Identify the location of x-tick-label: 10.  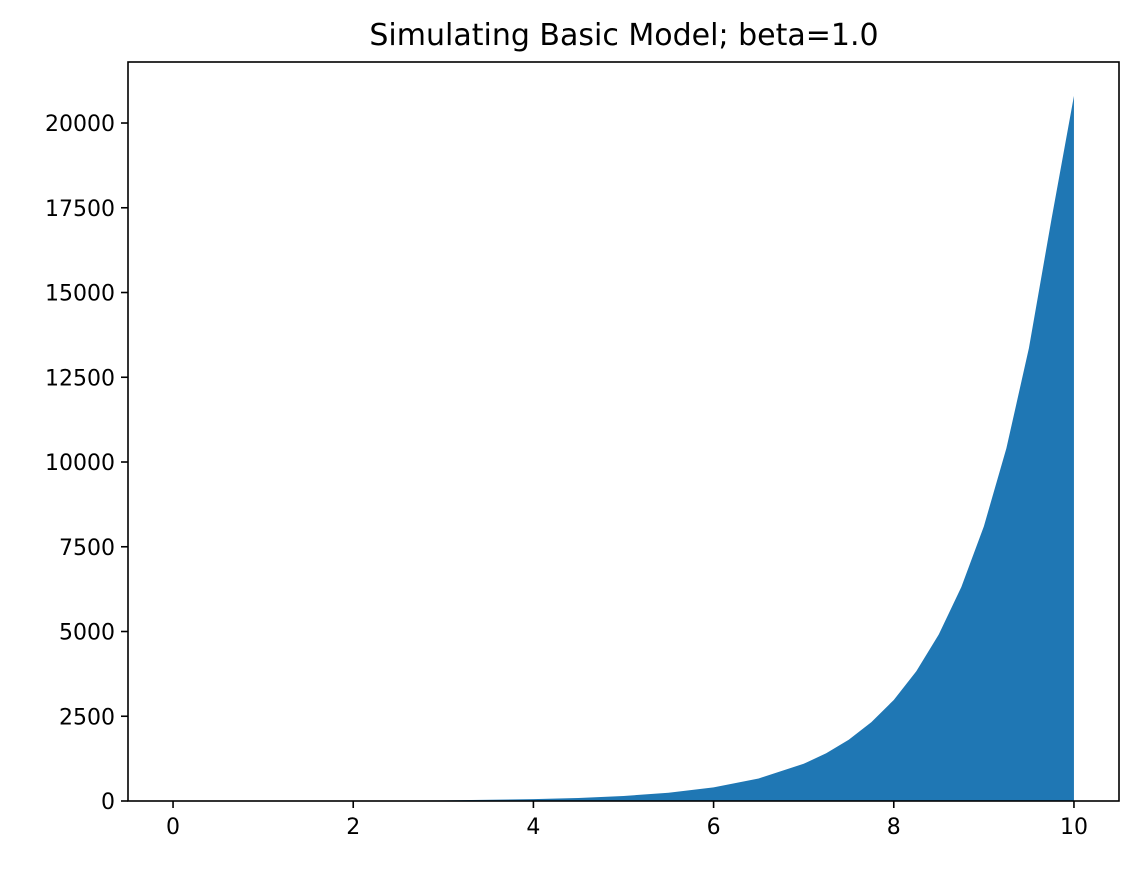
(1074, 827).